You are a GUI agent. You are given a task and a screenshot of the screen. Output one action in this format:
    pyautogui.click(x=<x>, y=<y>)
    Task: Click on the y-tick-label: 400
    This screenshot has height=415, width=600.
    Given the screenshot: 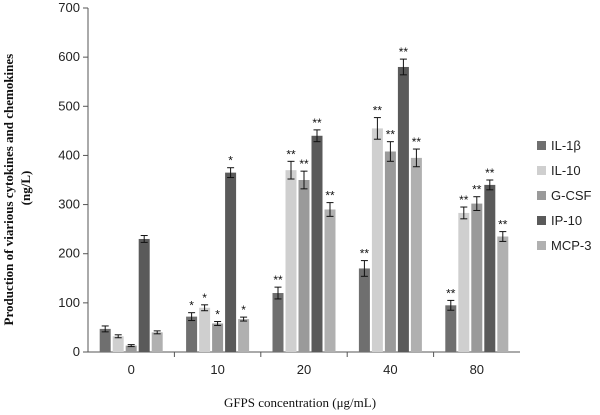 What is the action you would take?
    pyautogui.click(x=69, y=154)
    